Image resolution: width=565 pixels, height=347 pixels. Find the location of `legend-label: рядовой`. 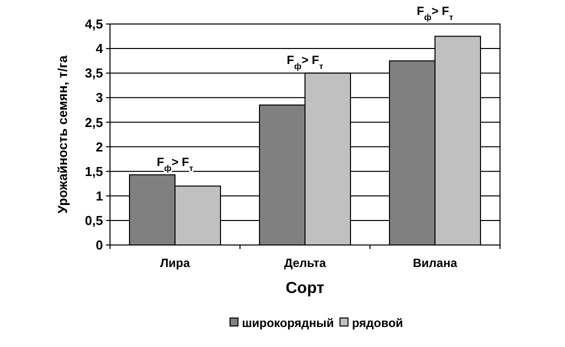

legend-label: рядовой is located at coordinates (378, 323).